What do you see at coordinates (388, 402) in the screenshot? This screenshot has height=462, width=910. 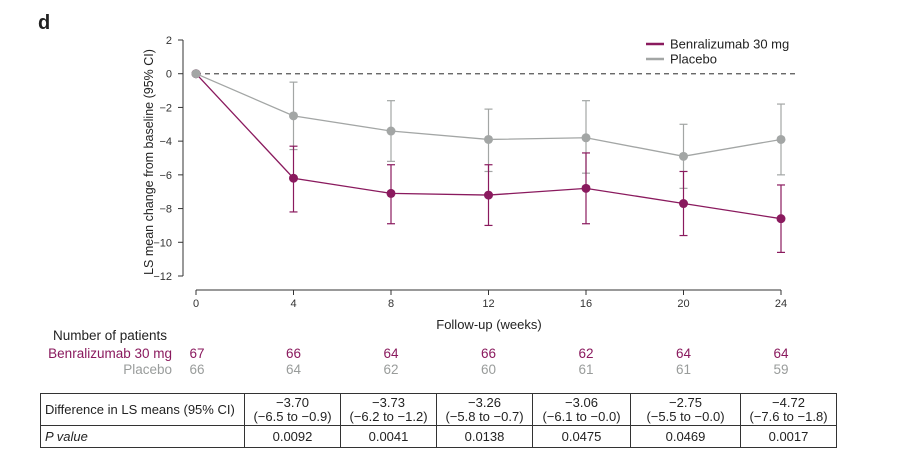 I see `difference-estimate: −3.73` at bounding box center [388, 402].